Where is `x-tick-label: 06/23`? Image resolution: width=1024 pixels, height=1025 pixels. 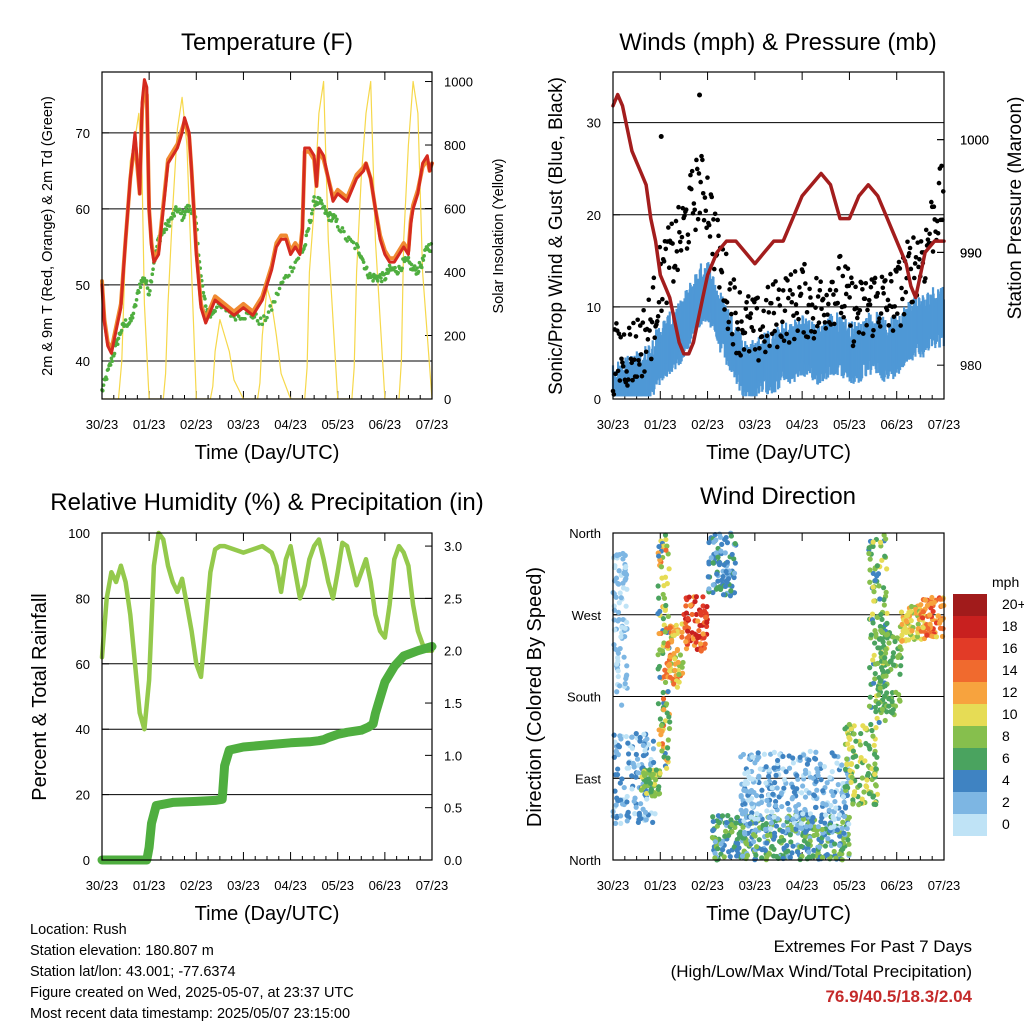
x-tick-label: 06/23 is located at coordinates (385, 424).